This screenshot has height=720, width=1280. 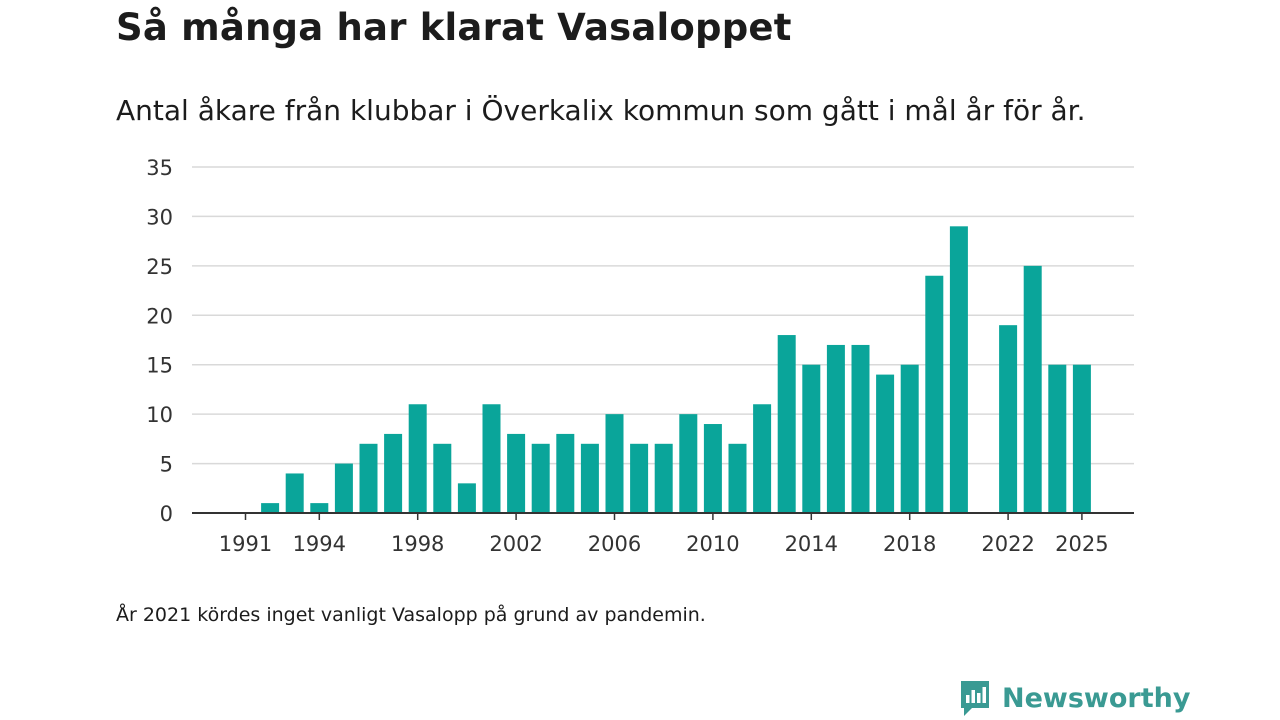 I want to click on x-tick-label: 1998, so click(x=417, y=544).